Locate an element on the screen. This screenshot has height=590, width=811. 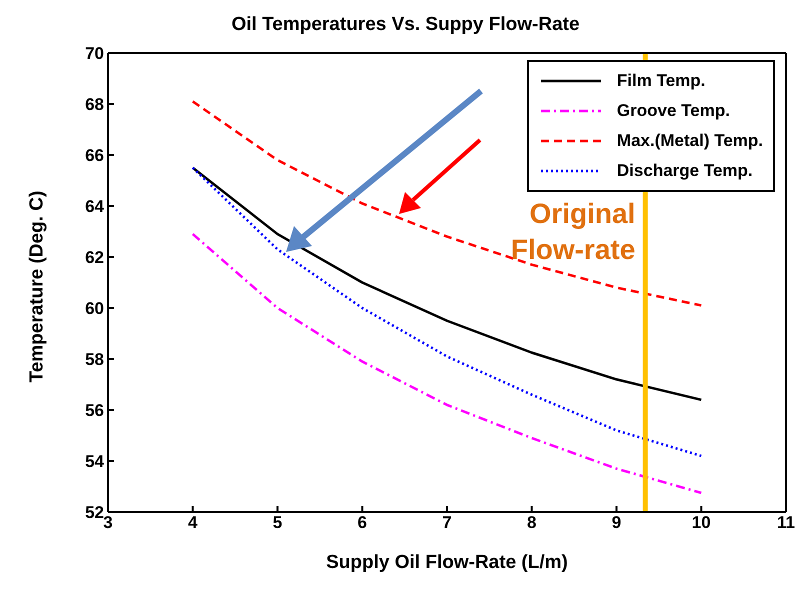
x-tick-label: 7 is located at coordinates (447, 522).